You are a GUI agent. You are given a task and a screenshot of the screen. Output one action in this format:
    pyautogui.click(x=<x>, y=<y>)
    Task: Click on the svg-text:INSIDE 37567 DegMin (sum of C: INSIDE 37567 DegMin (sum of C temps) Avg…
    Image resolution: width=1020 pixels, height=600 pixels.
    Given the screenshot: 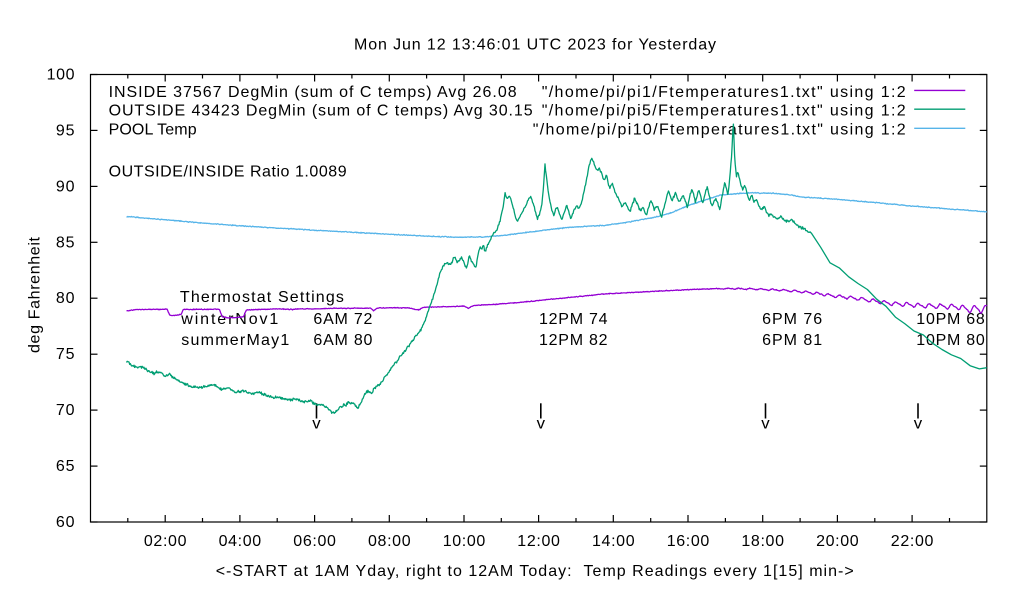 What is the action you would take?
    pyautogui.click(x=313, y=92)
    